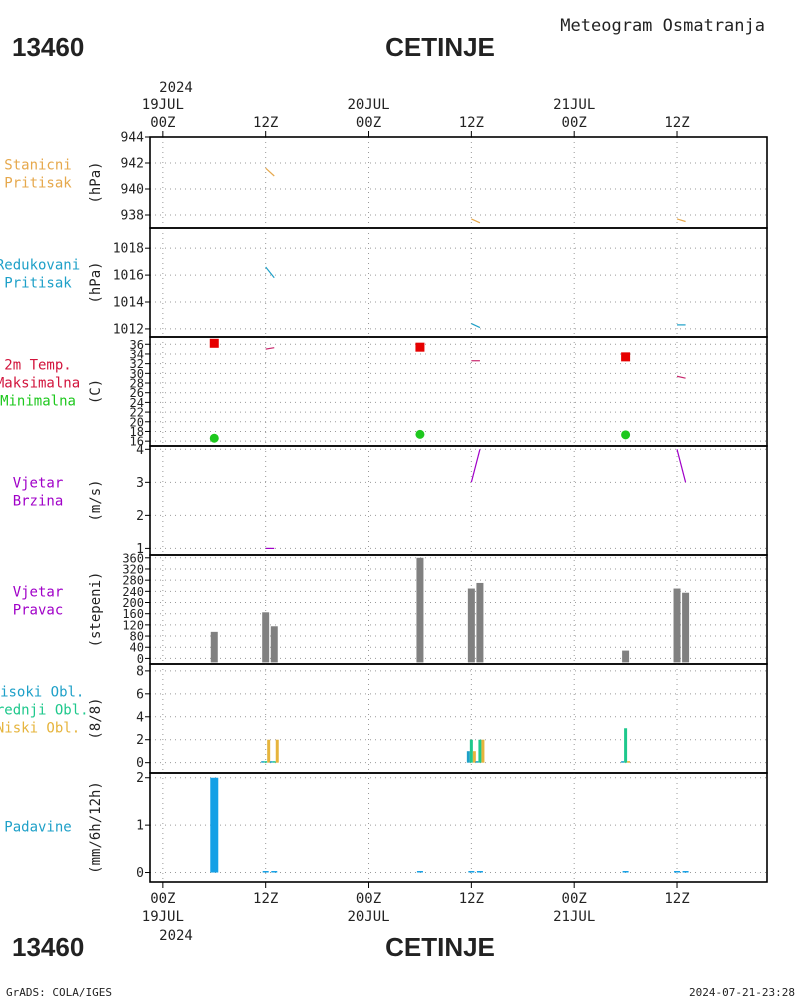  Describe the element at coordinates (38, 284) in the screenshot. I see `panel-label: Pritisak` at that location.